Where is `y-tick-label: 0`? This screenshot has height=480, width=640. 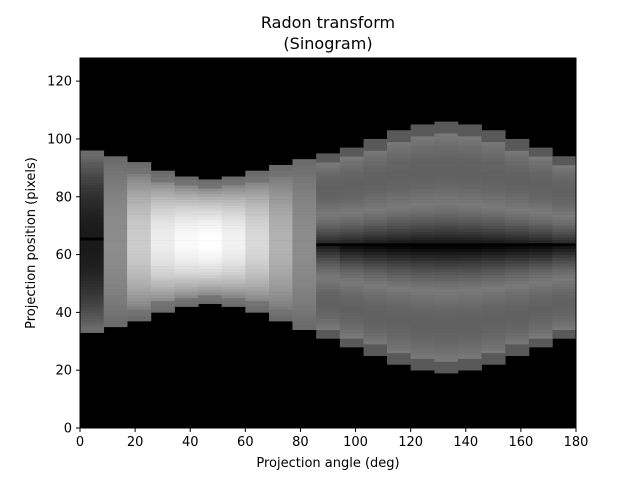
y-tick-label: 0 is located at coordinates (68, 429).